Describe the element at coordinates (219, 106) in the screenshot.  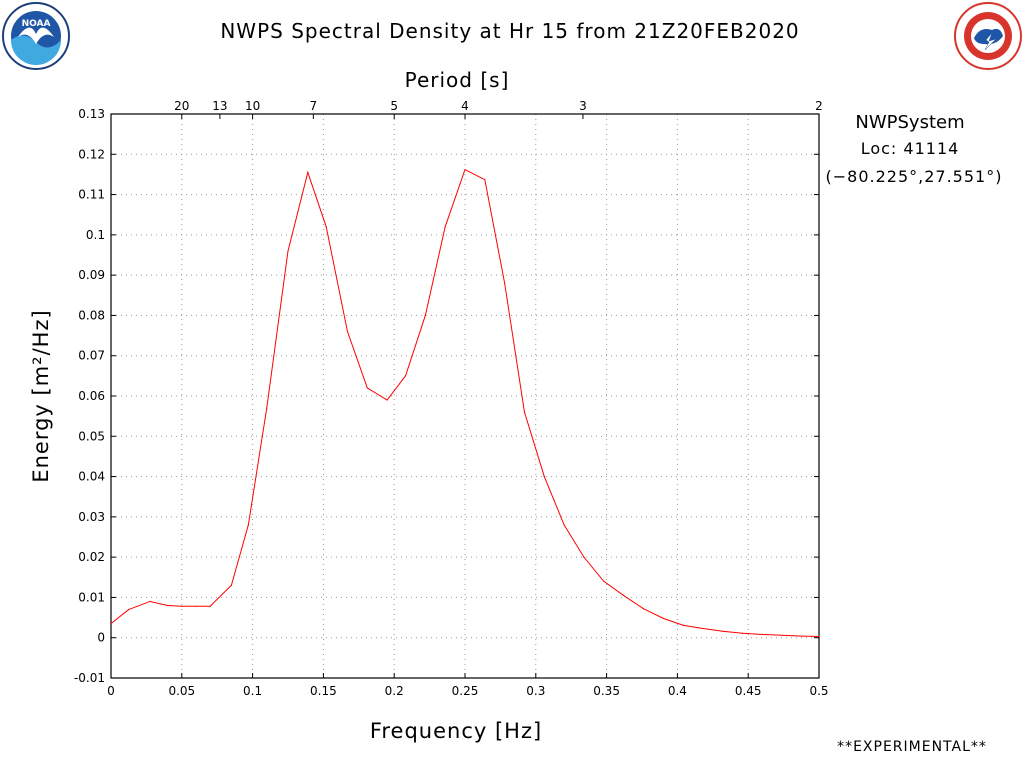
I see `period-tick-label: 13` at that location.